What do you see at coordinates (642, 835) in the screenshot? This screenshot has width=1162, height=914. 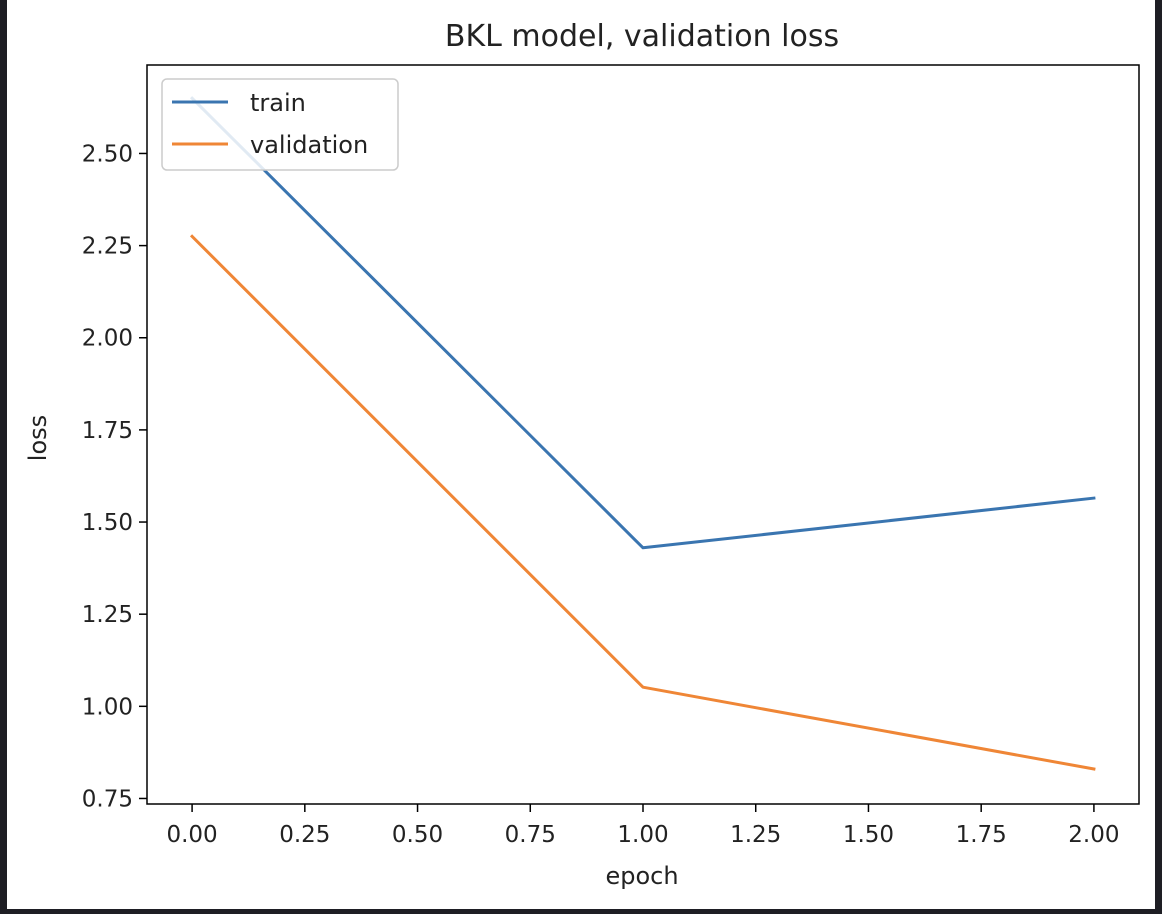 I see `x-tick-label: 1.00` at bounding box center [642, 835].